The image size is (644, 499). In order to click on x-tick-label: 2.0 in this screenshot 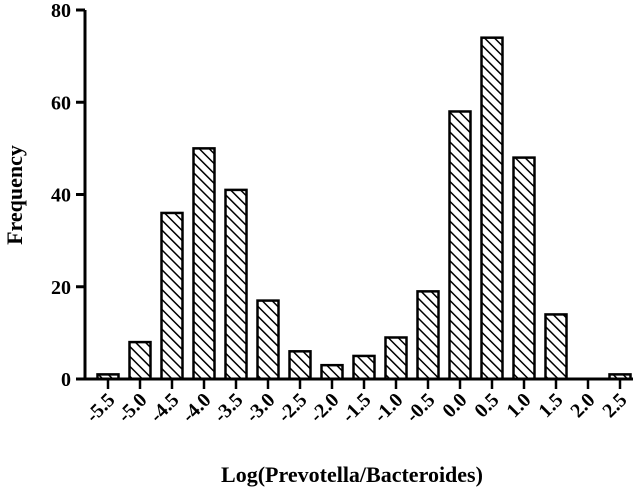, I will do `click(582, 405)`.